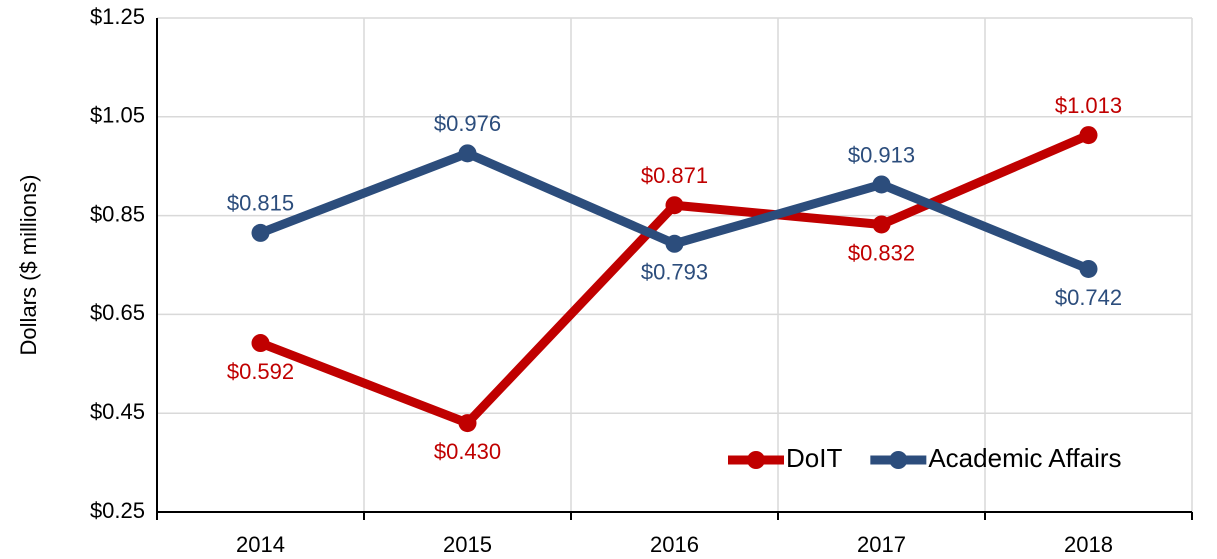  Describe the element at coordinates (881, 154) in the screenshot. I see `data-label: $0.913` at that location.